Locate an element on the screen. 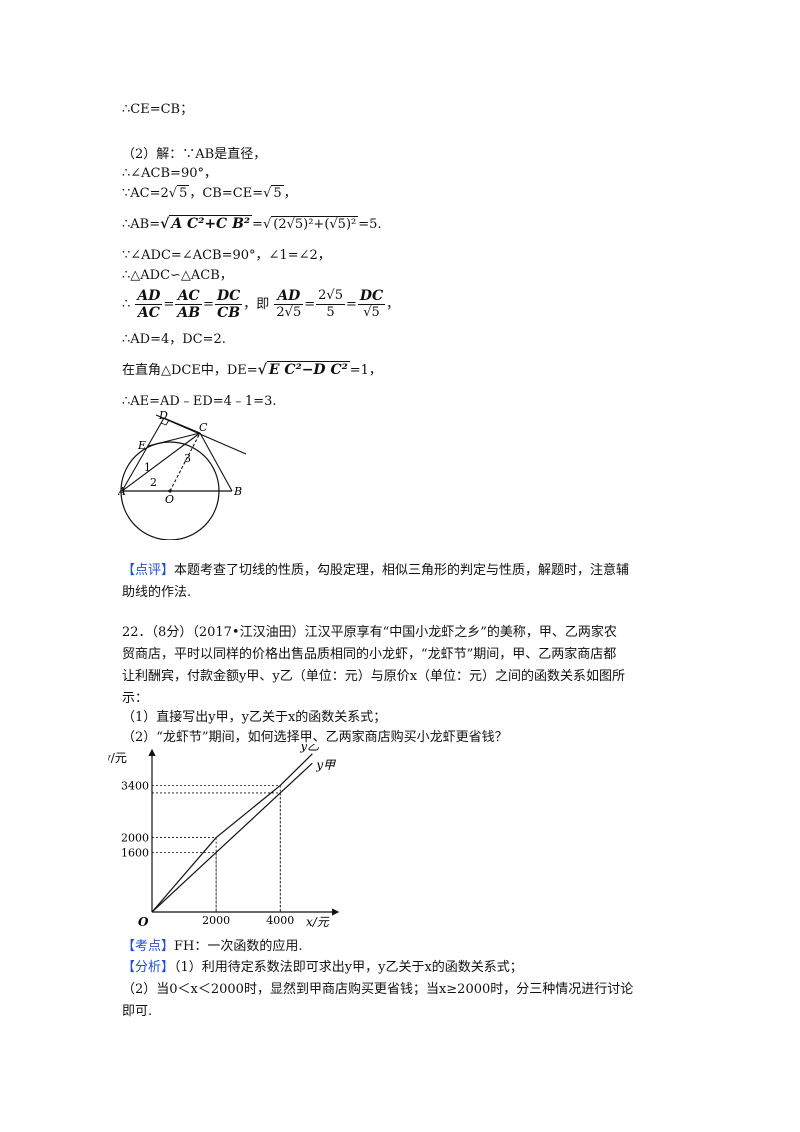 This screenshot has width=800, height=1132. kaodian-tag: 【考点】 is located at coordinates (148, 946).